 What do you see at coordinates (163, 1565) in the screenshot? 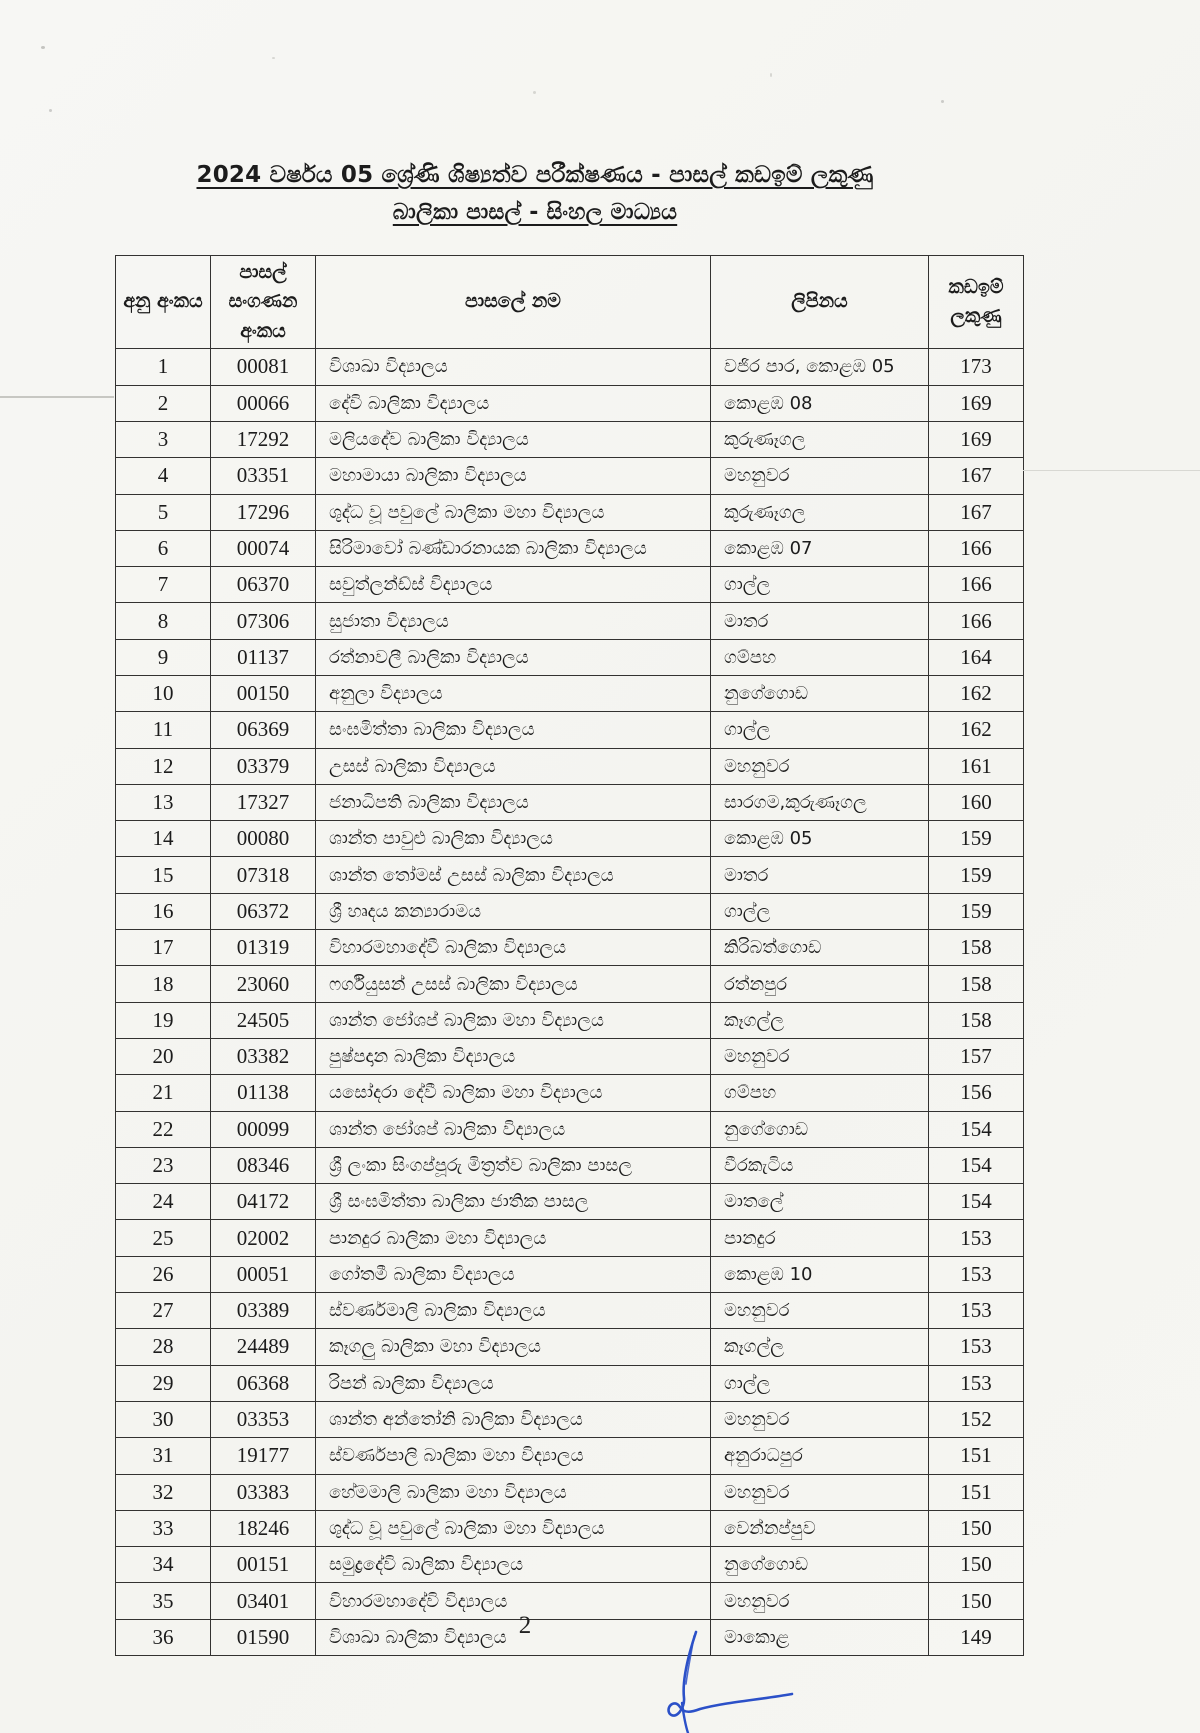
I see `serial-cell: 34` at bounding box center [163, 1565].